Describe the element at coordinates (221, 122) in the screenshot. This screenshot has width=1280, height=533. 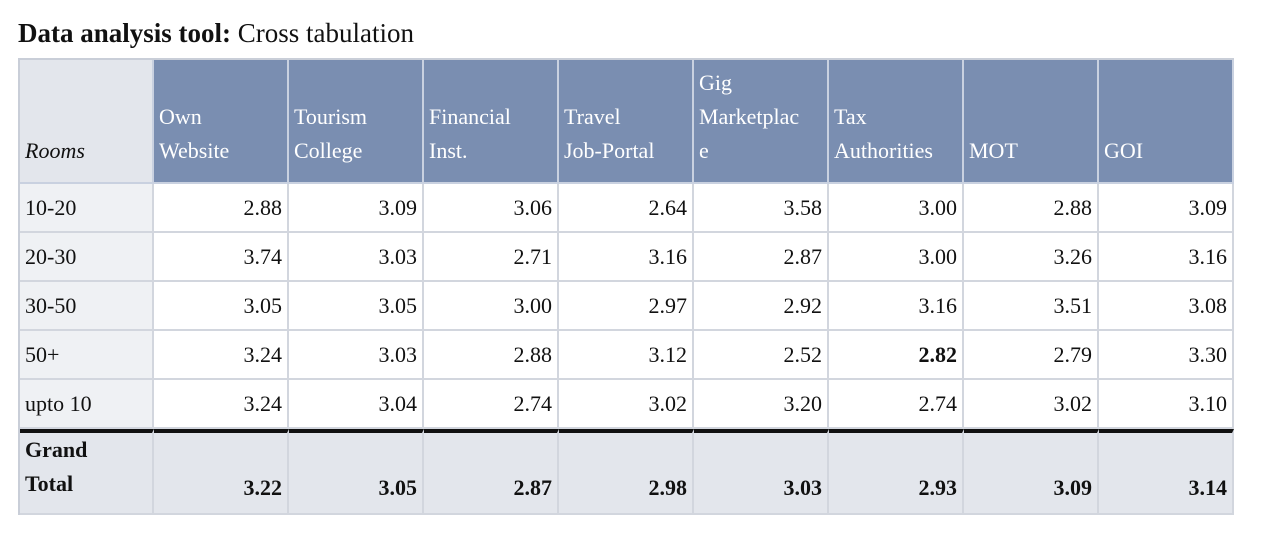
I see `column-header: Own Website` at that location.